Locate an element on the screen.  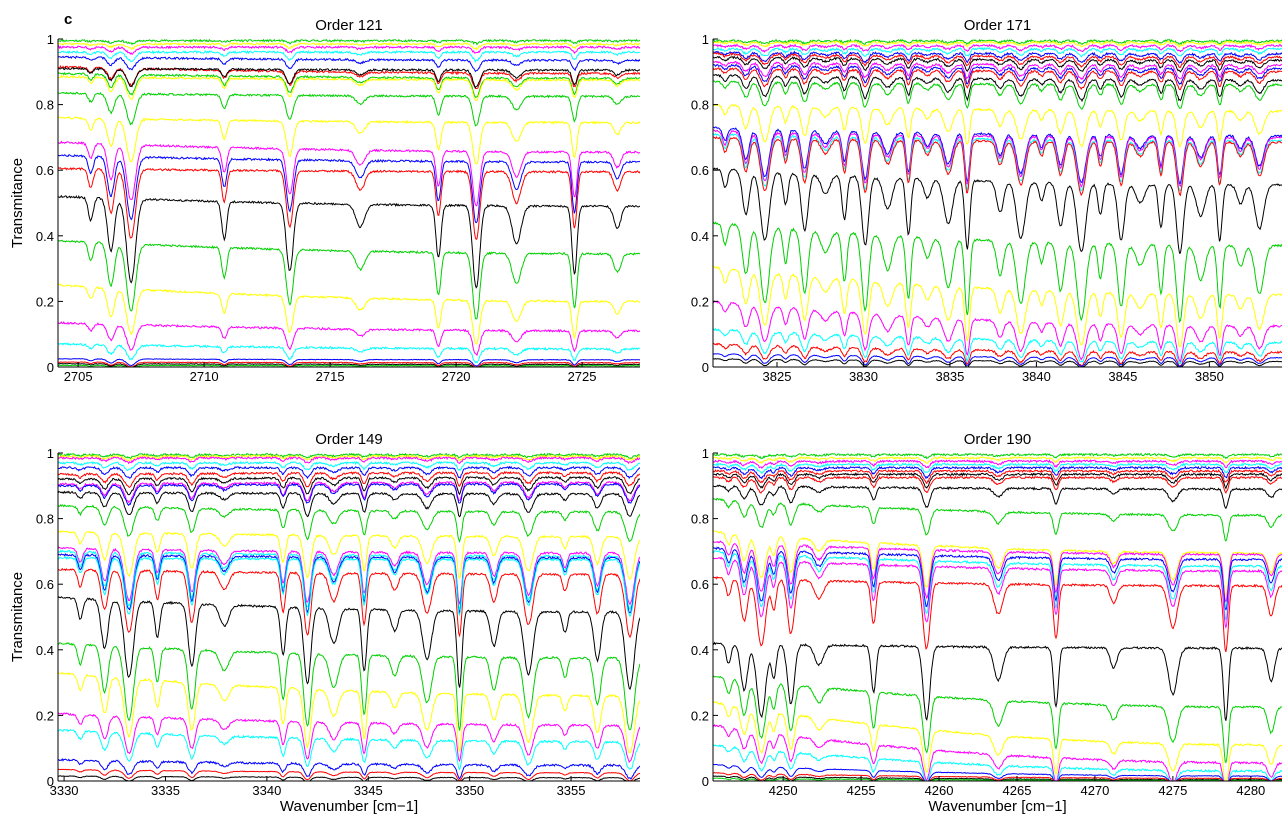
x-tick-label: 3335 is located at coordinates (165, 790).